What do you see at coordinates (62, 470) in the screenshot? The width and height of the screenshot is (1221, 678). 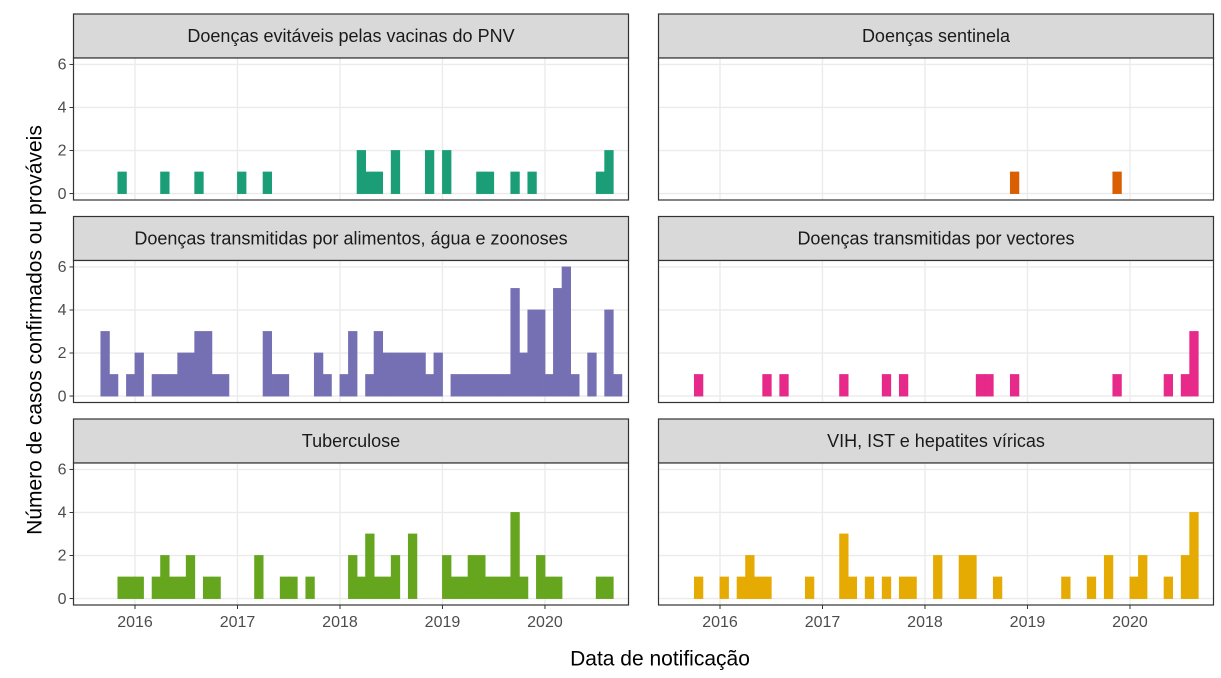 I see `y-tick-label: 6` at bounding box center [62, 470].